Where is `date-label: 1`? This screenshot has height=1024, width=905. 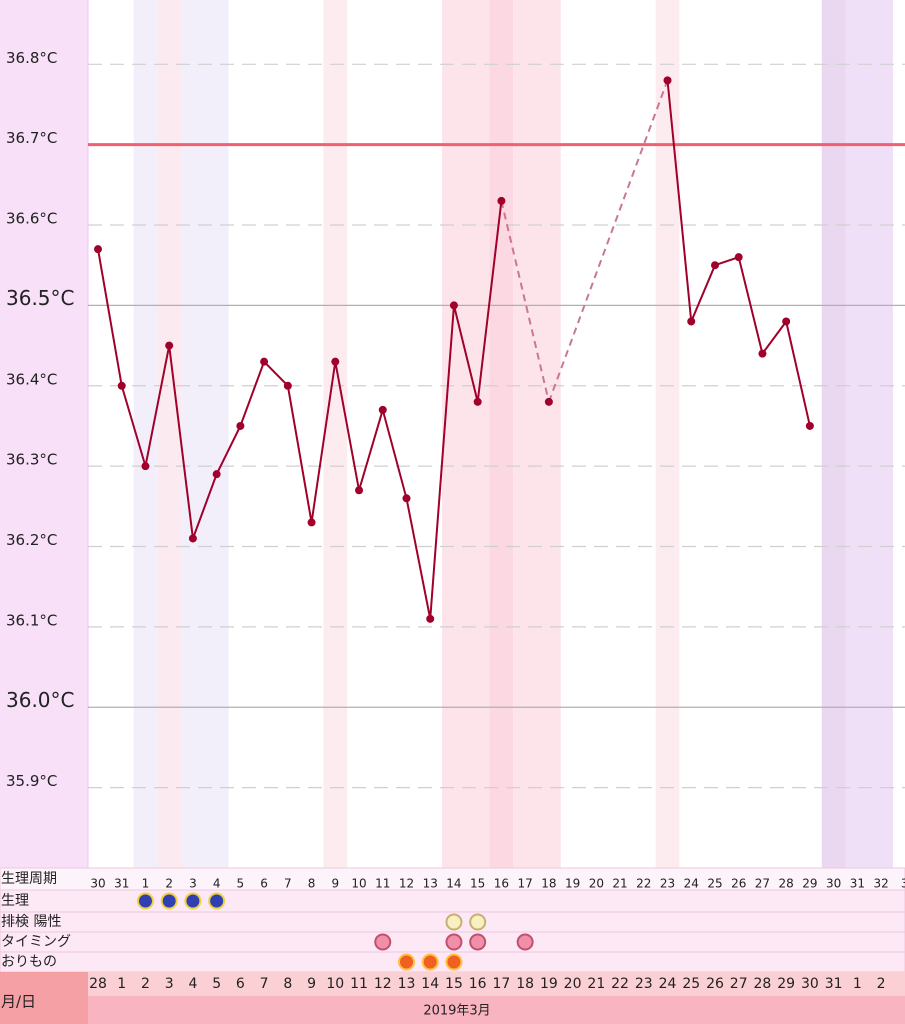
date-label: 1 is located at coordinates (121, 984).